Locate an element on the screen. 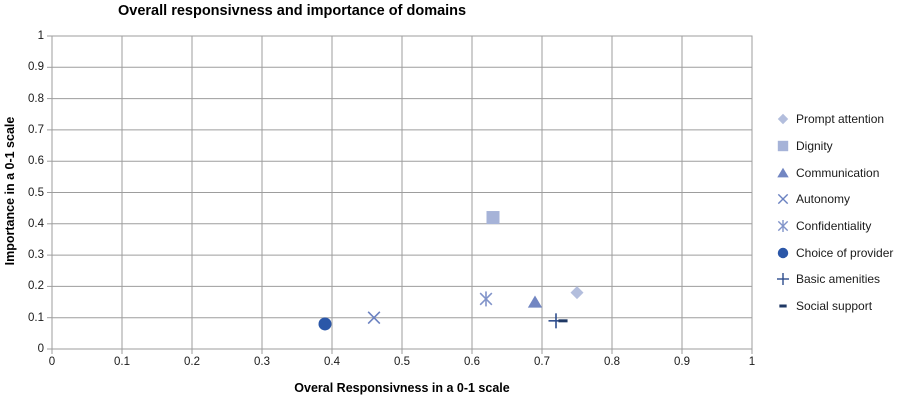 This screenshot has width=904, height=403. legend-marker-dash-icon is located at coordinates (783, 306).